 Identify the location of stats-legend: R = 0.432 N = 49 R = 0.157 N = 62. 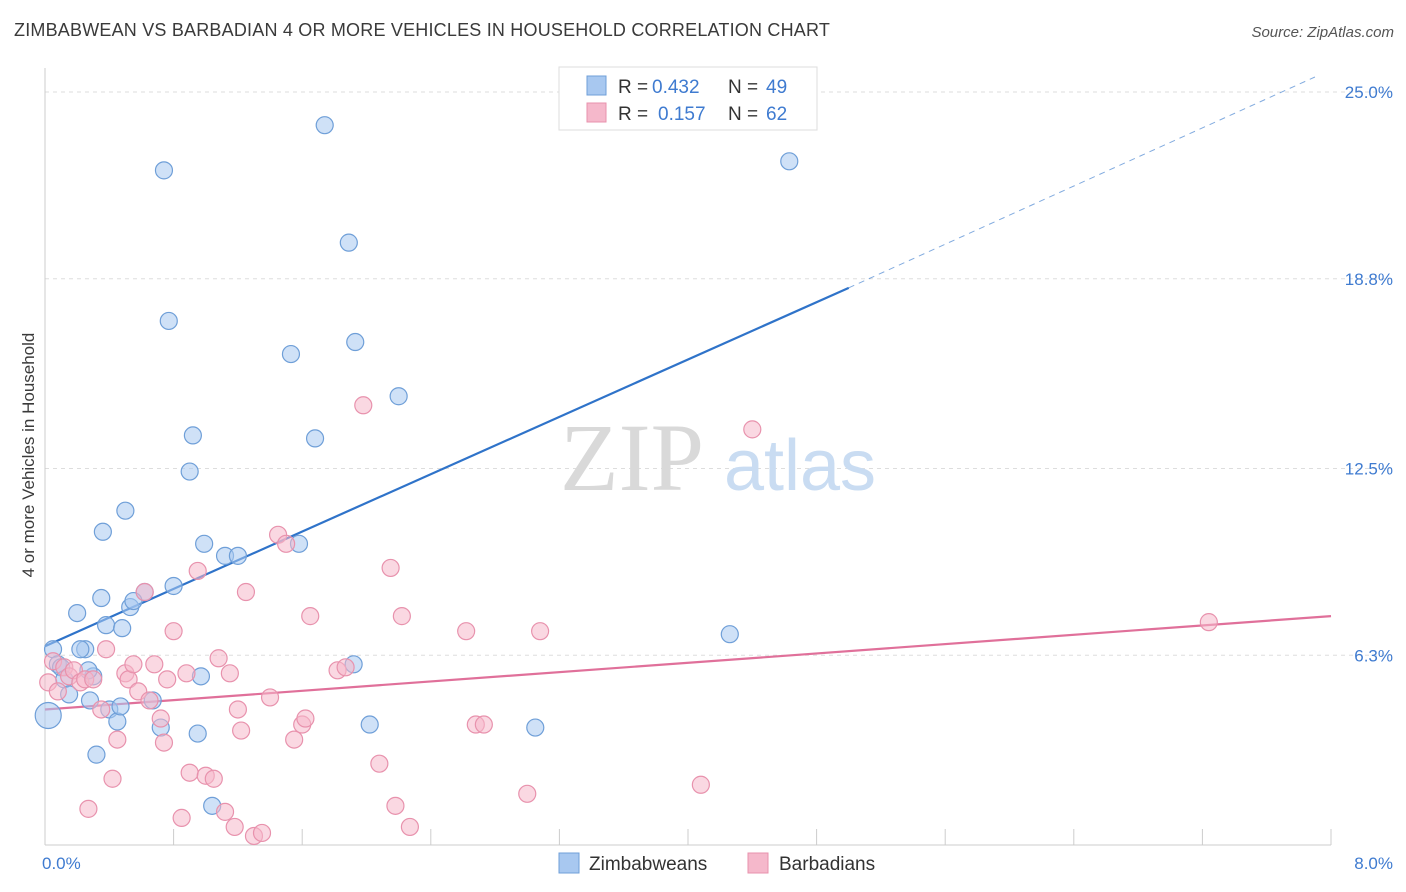
(688, 98).